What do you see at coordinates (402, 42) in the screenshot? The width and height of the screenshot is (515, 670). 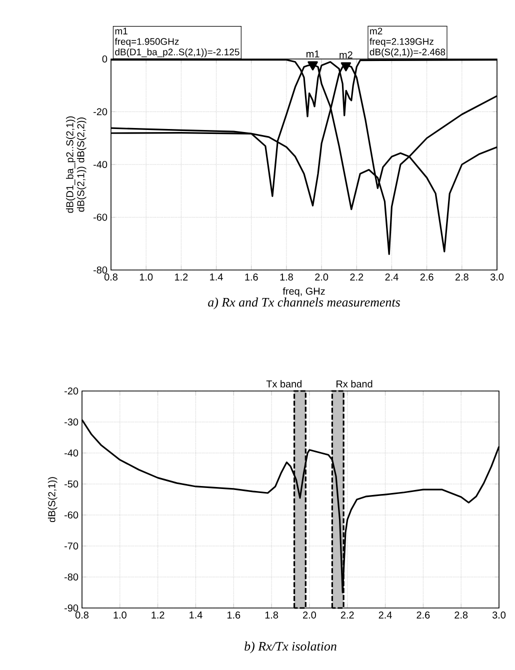 I see `text: freq=2.139GHz` at bounding box center [402, 42].